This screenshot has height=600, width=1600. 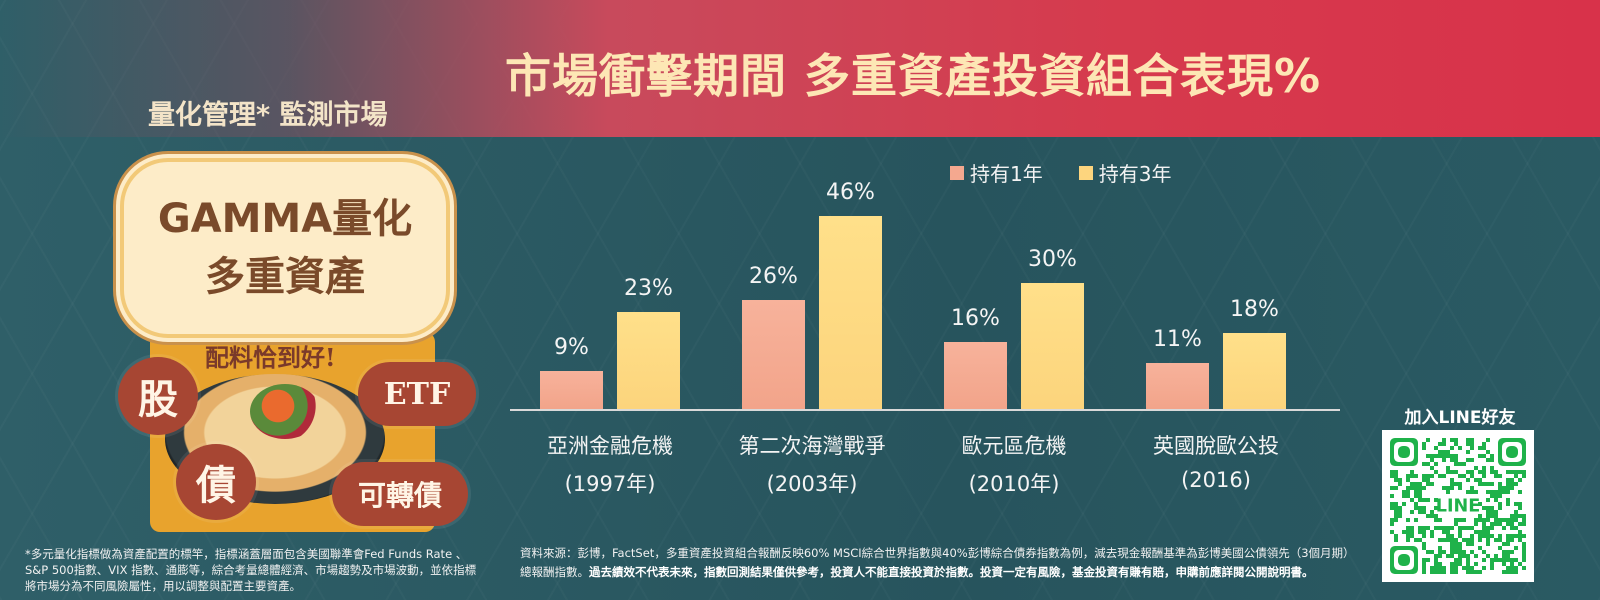 What do you see at coordinates (1254, 310) in the screenshot?
I see `bar-label-3y-3: 18%` at bounding box center [1254, 310].